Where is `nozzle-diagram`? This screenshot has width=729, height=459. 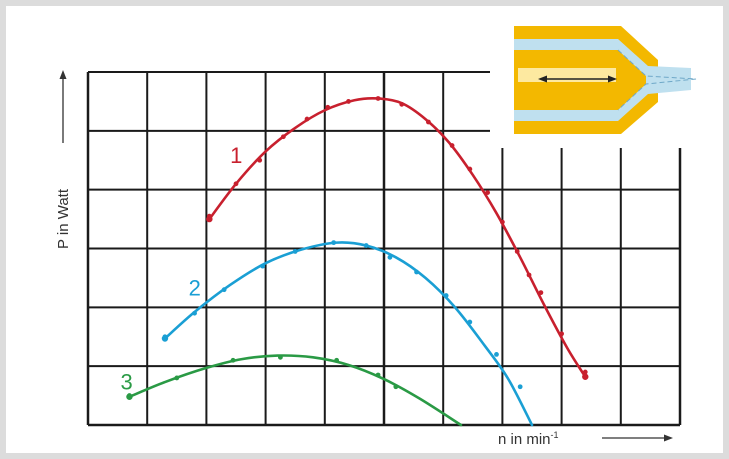
nozzle-diagram is located at coordinates (593, 85).